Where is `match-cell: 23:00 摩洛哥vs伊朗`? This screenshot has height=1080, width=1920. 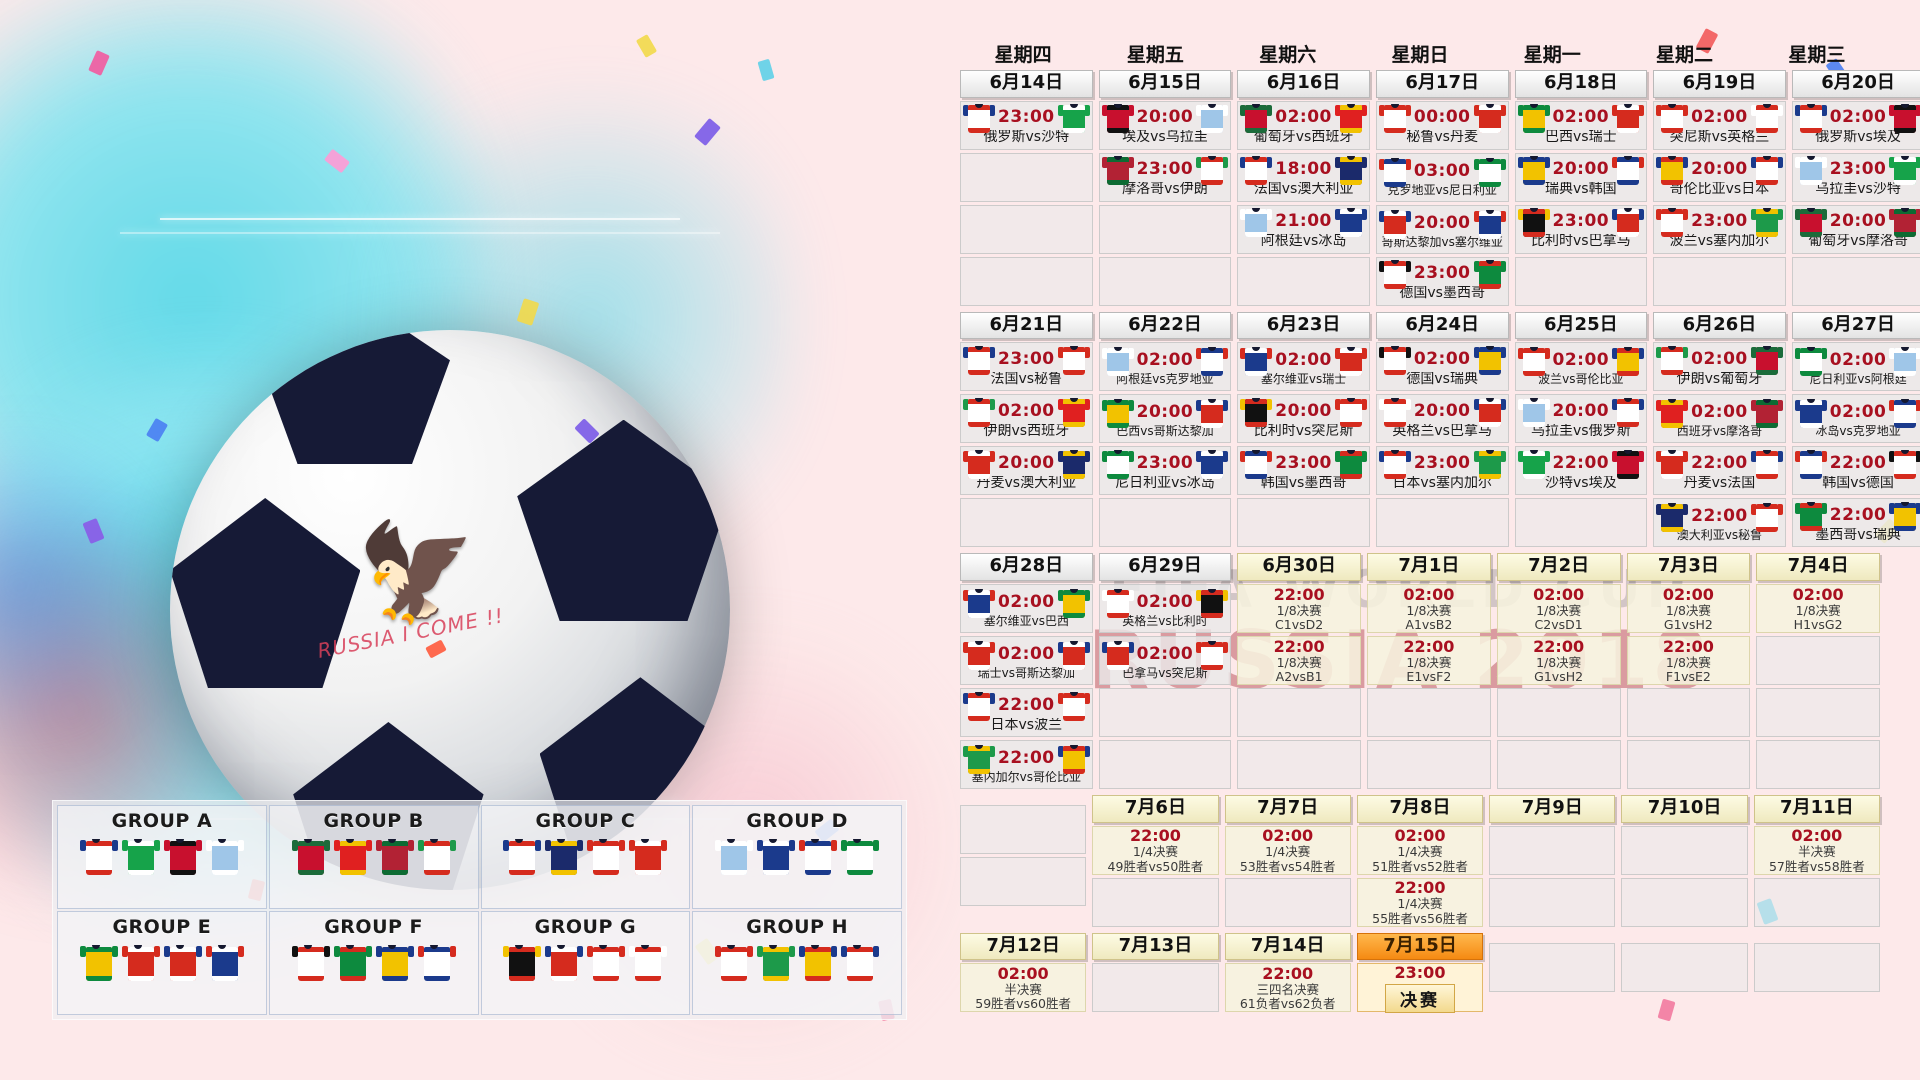 match-cell: 23:00 摩洛哥vs伊朗 is located at coordinates (1165, 177).